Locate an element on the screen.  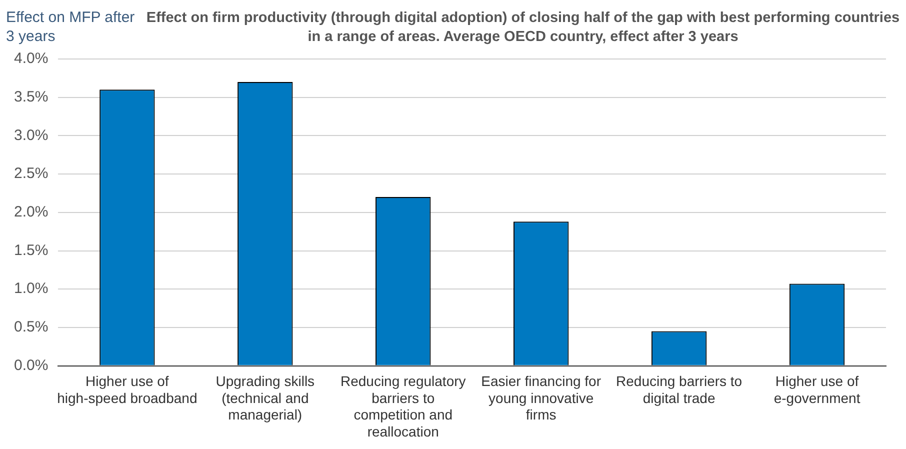
y-tick-label: 3.5% is located at coordinates (31, 97).